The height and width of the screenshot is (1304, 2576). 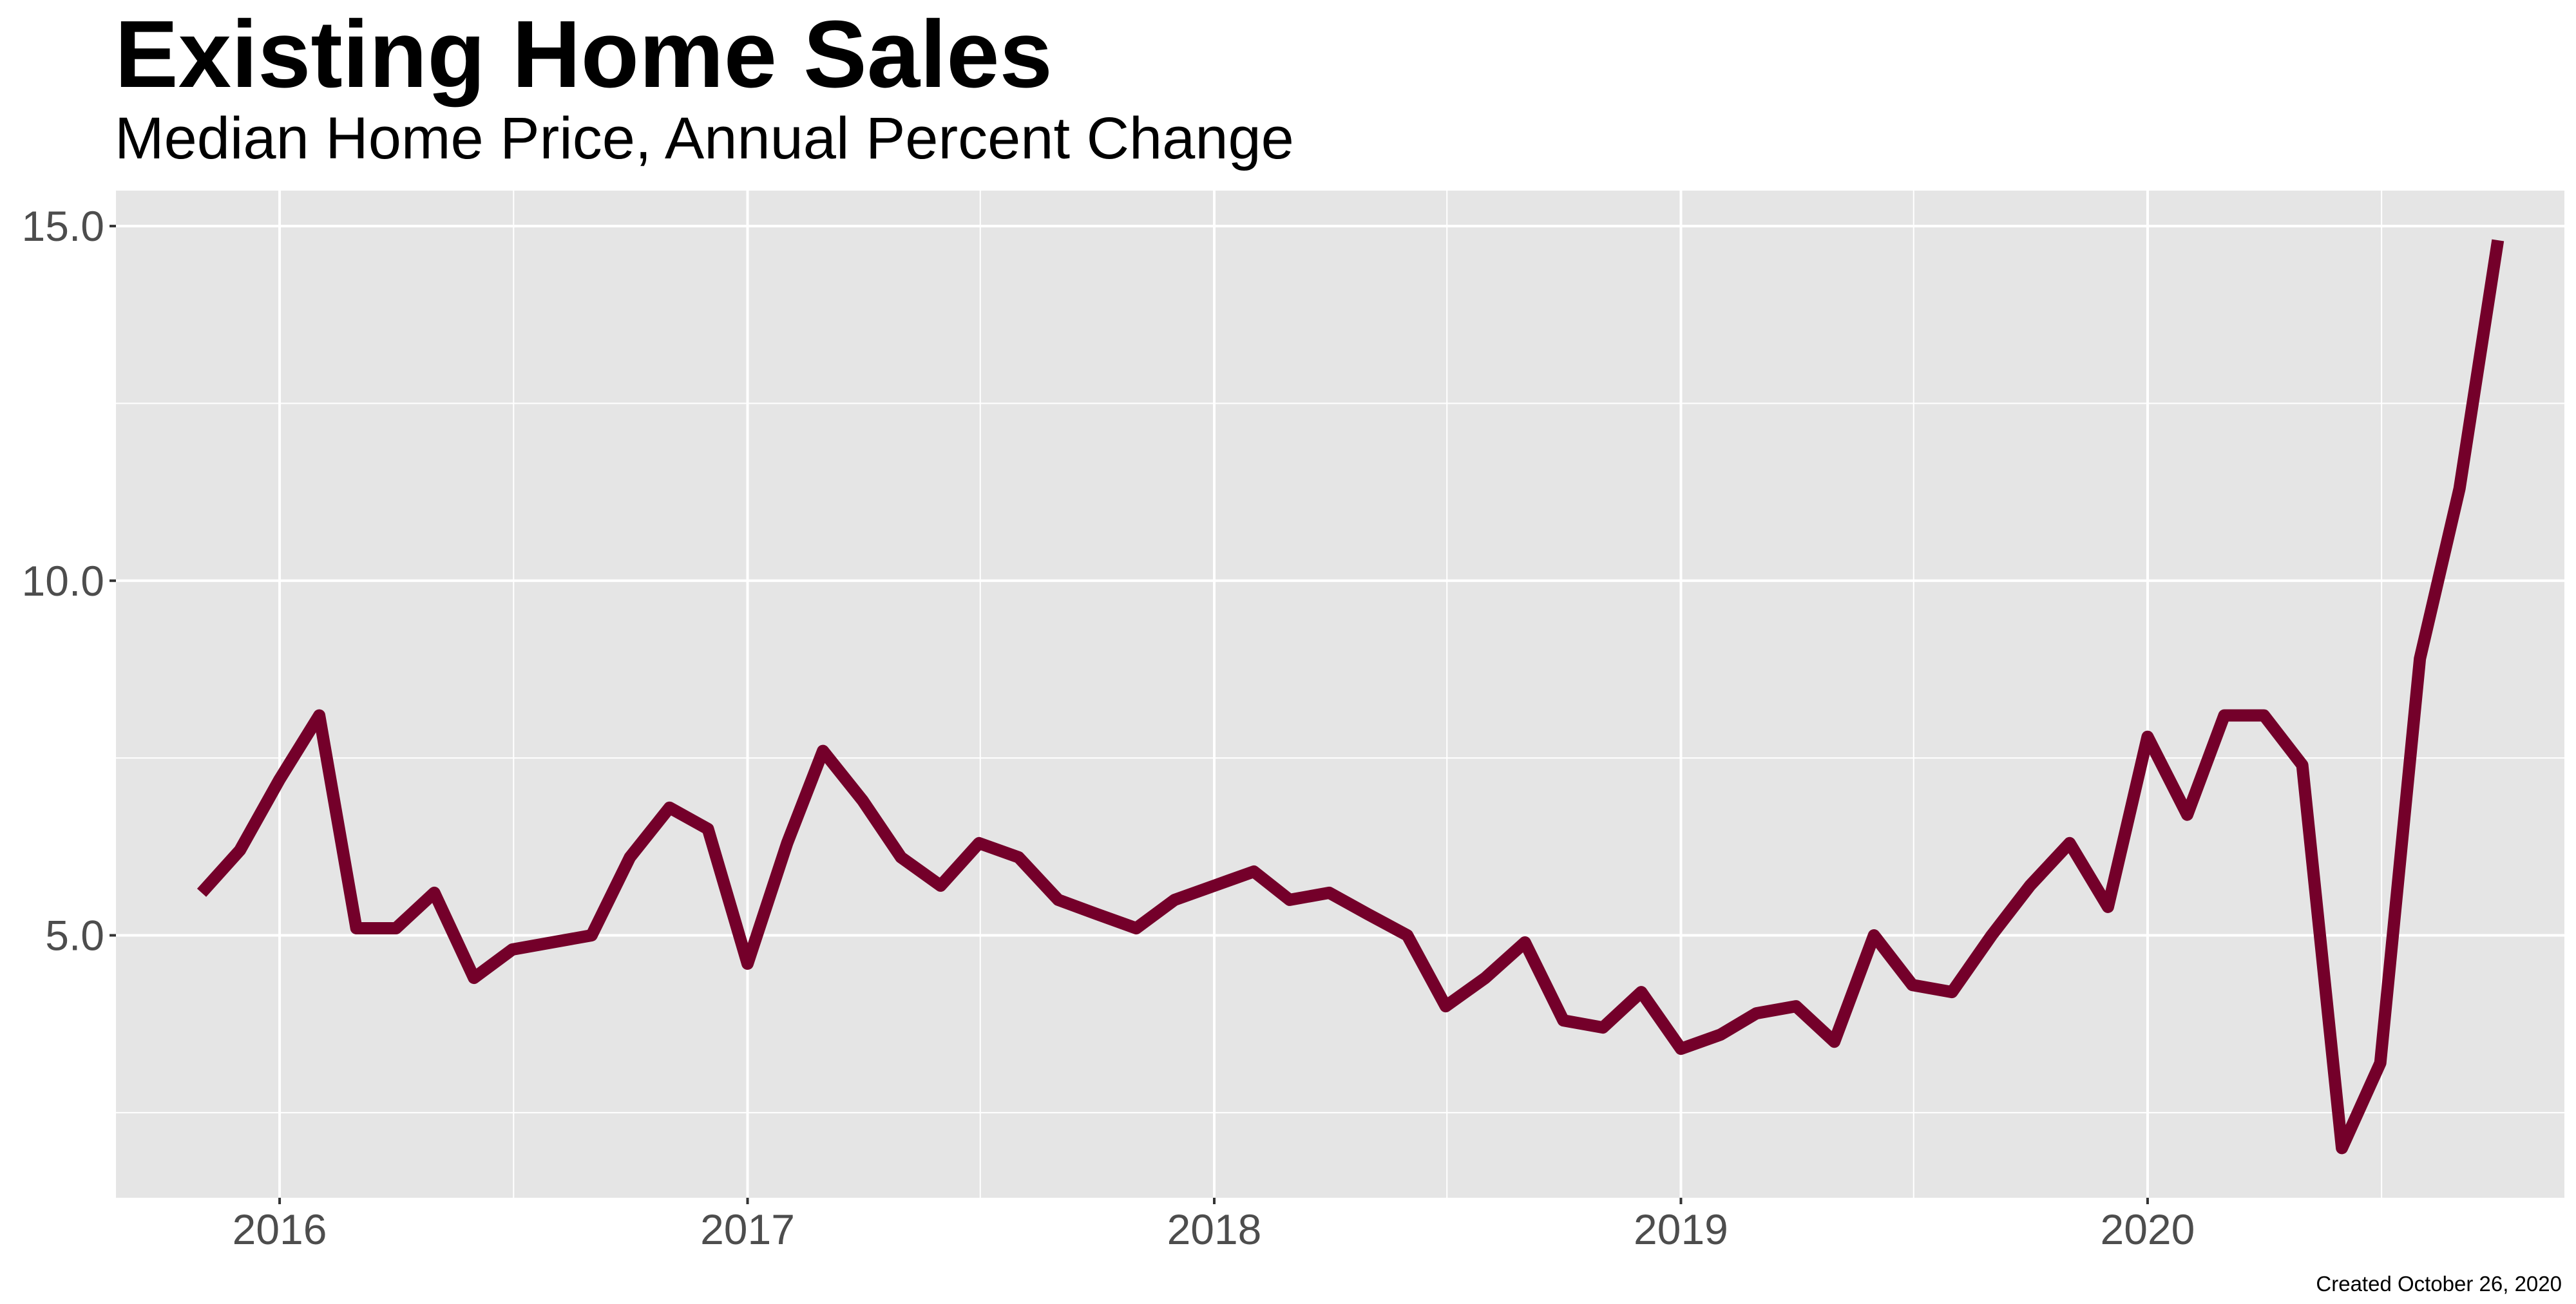 I want to click on created-date-caption: Created October 26, 2020, so click(x=2439, y=1284).